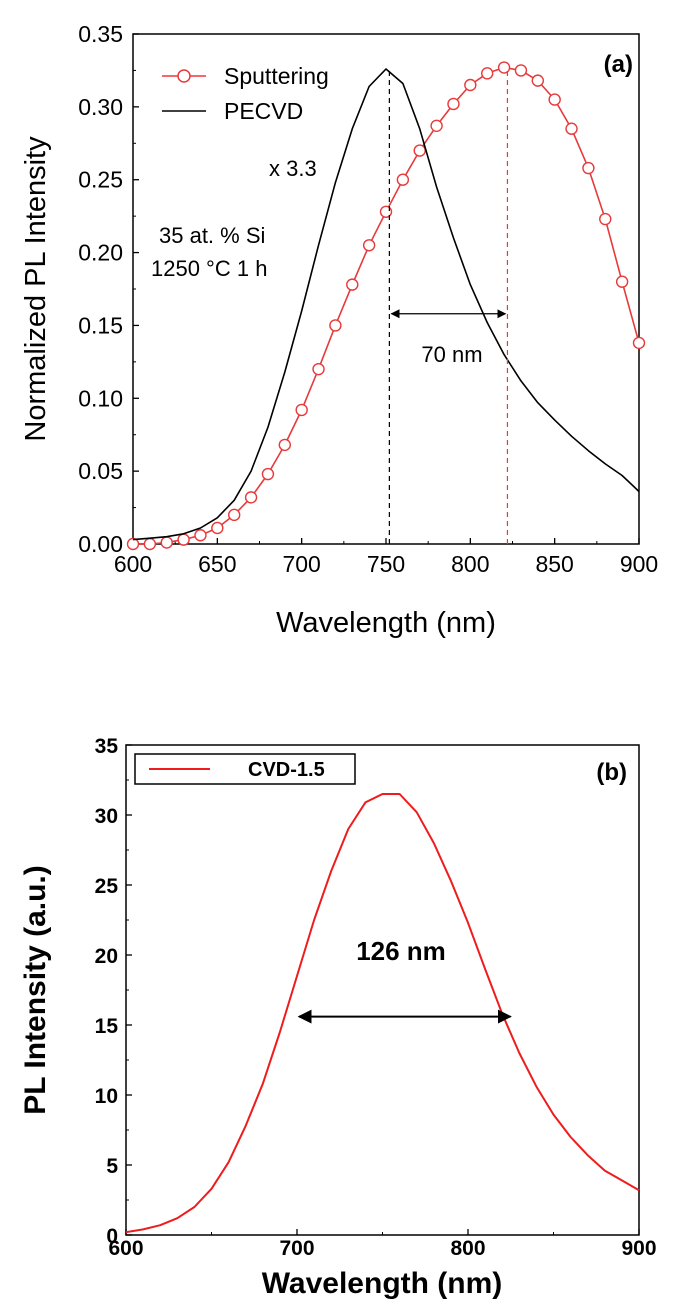 This screenshot has height=1305, width=700. What do you see at coordinates (107, 746) in the screenshot?
I see `y-tick-label: 35` at bounding box center [107, 746].